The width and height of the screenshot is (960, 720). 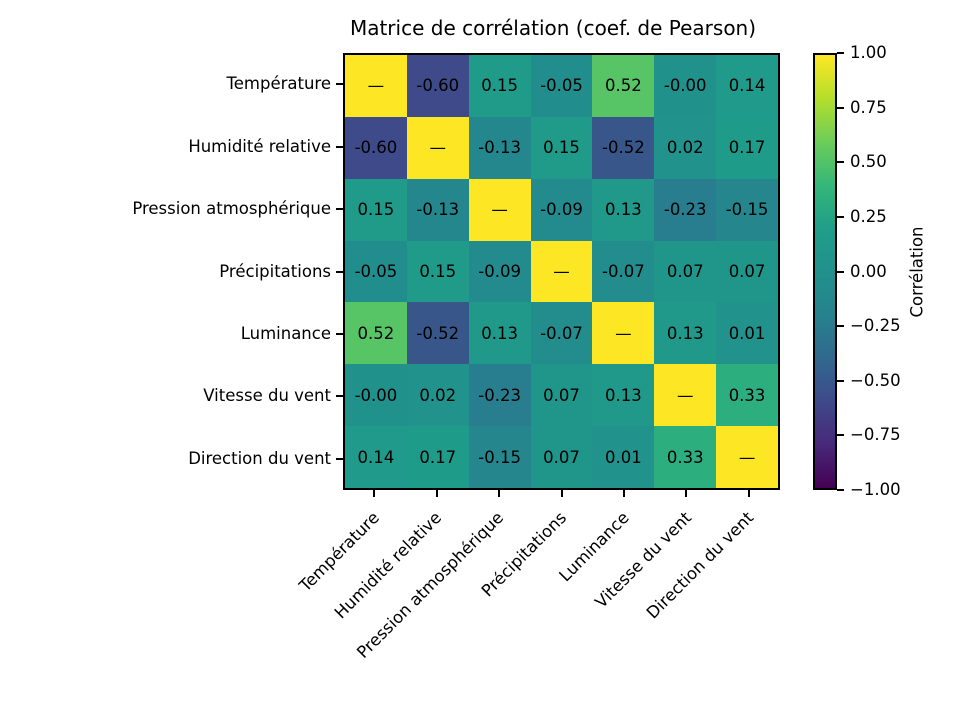 I want to click on y-axis-label: Direction du vent, so click(x=259, y=458).